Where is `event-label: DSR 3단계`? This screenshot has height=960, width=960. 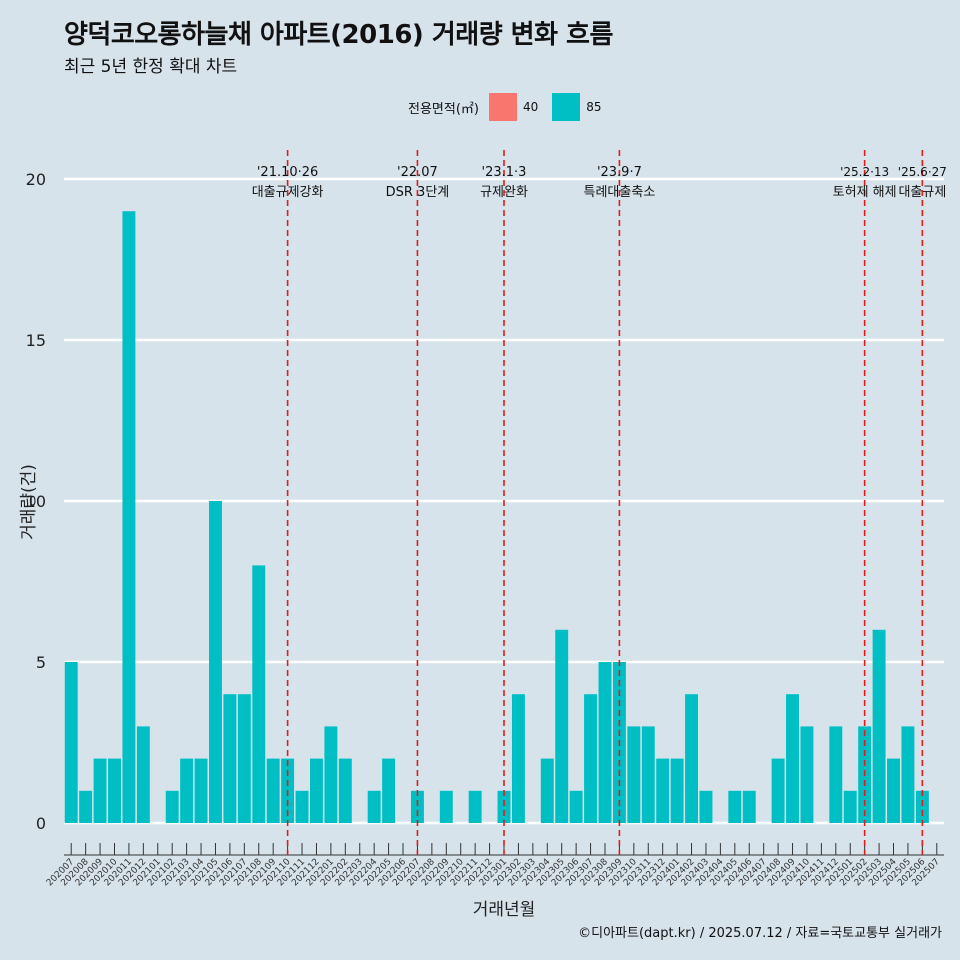
event-label: DSR 3단계 is located at coordinates (418, 192).